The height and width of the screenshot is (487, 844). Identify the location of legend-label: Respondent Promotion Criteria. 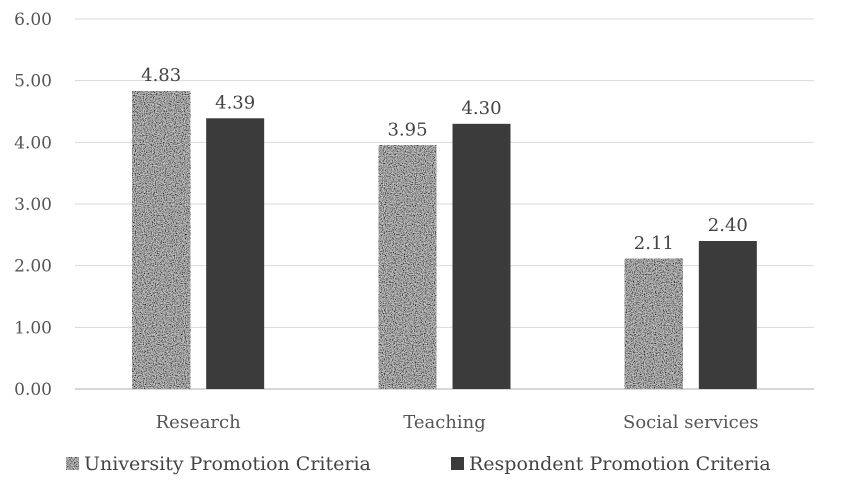
(620, 464).